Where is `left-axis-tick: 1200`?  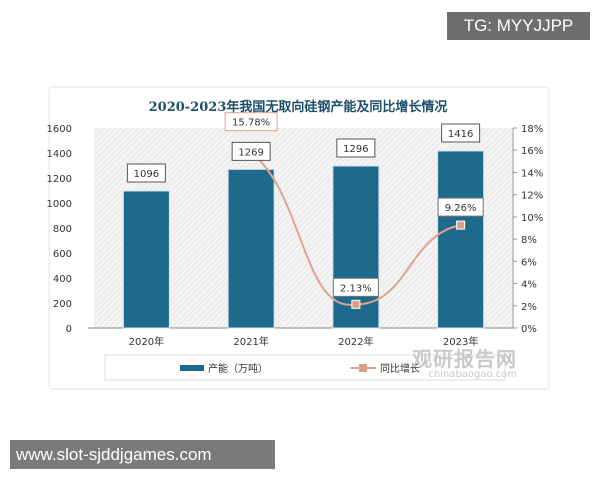 left-axis-tick: 1200 is located at coordinates (59, 179).